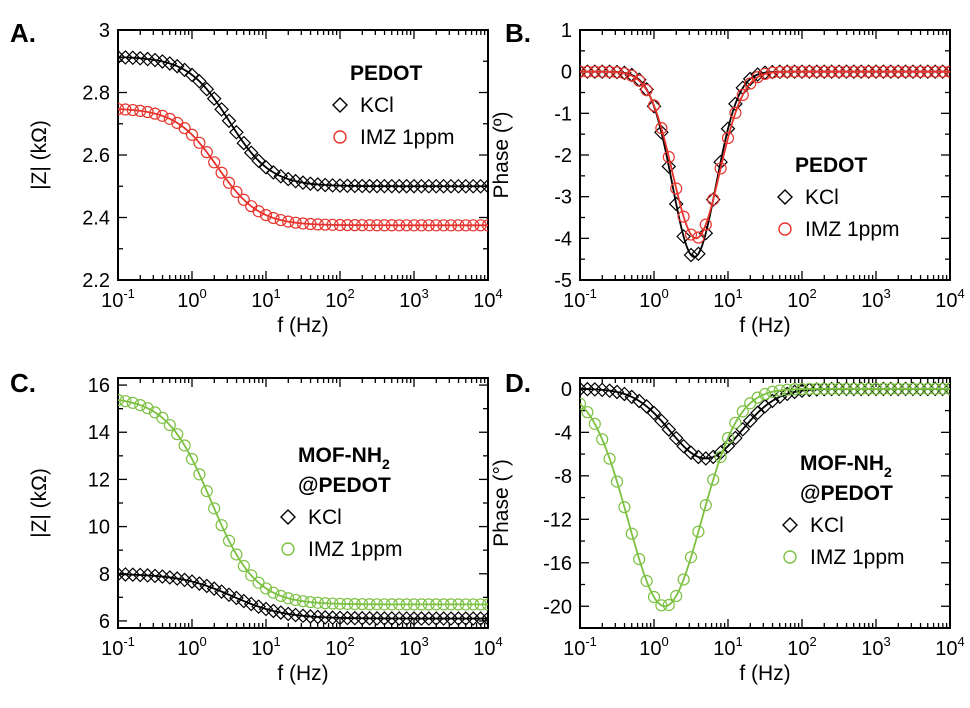  Describe the element at coordinates (557, 564) in the screenshot. I see `y-tick-label: -16` at that location.